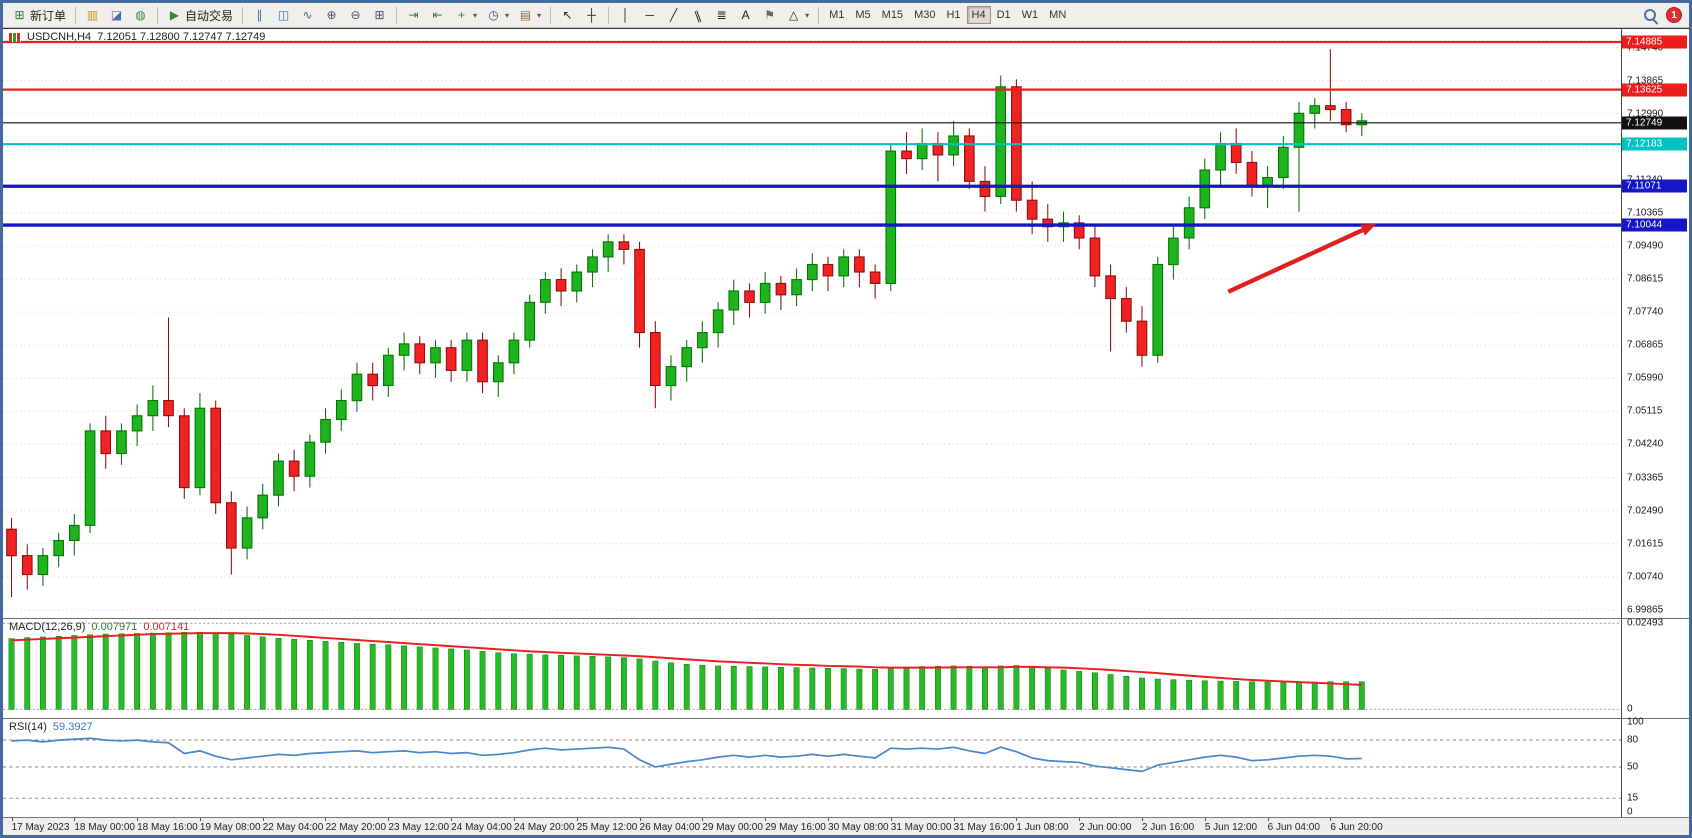  What do you see at coordinates (51, 727) in the screenshot?
I see `rsi-indicator-label: RSI(14) 59.3927` at bounding box center [51, 727].